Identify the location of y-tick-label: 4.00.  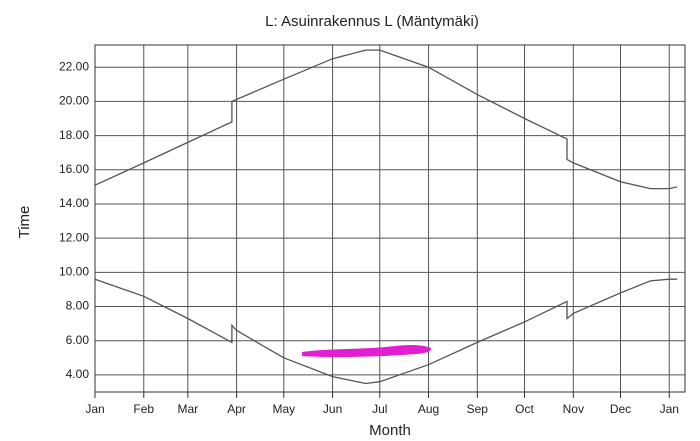
(78, 374).